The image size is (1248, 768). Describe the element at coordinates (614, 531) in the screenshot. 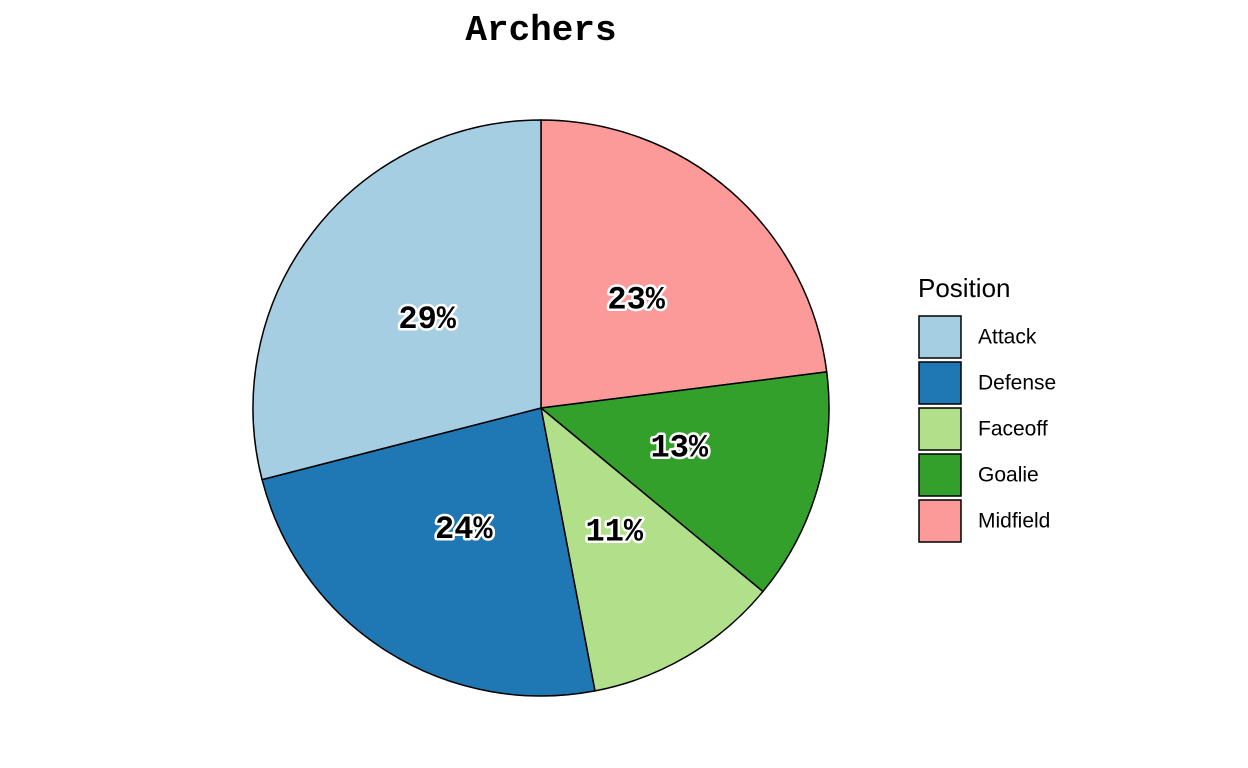

I see `slice-label-faceoff: 11%` at that location.